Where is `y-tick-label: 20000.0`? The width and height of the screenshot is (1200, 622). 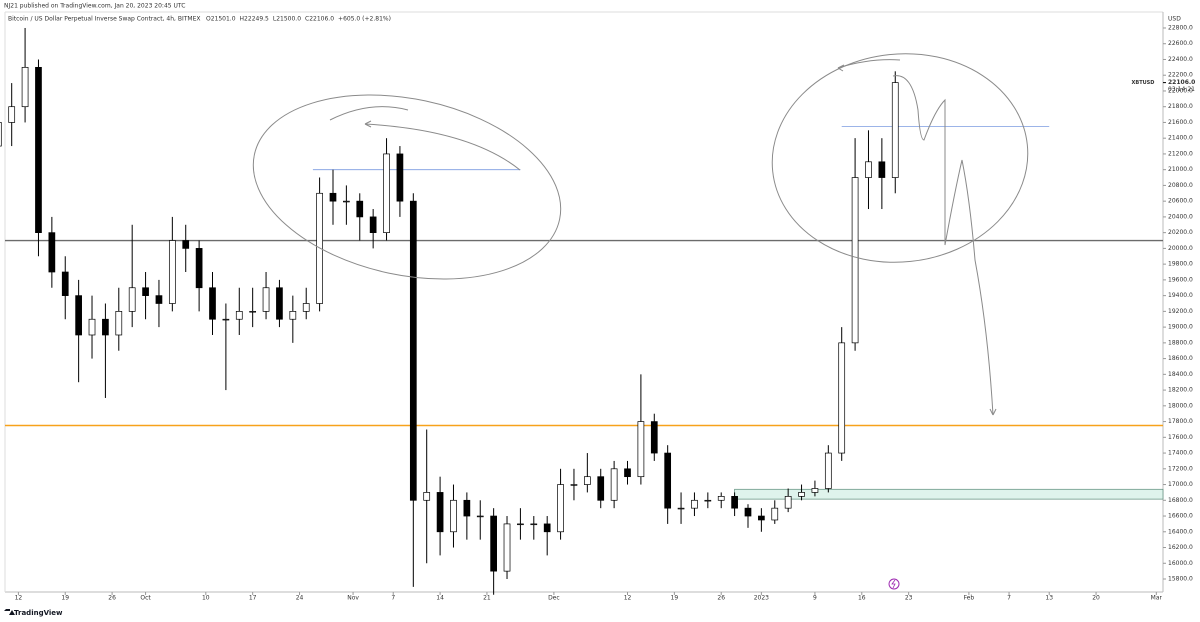
y-tick-label: 20000.0 is located at coordinates (1180, 248).